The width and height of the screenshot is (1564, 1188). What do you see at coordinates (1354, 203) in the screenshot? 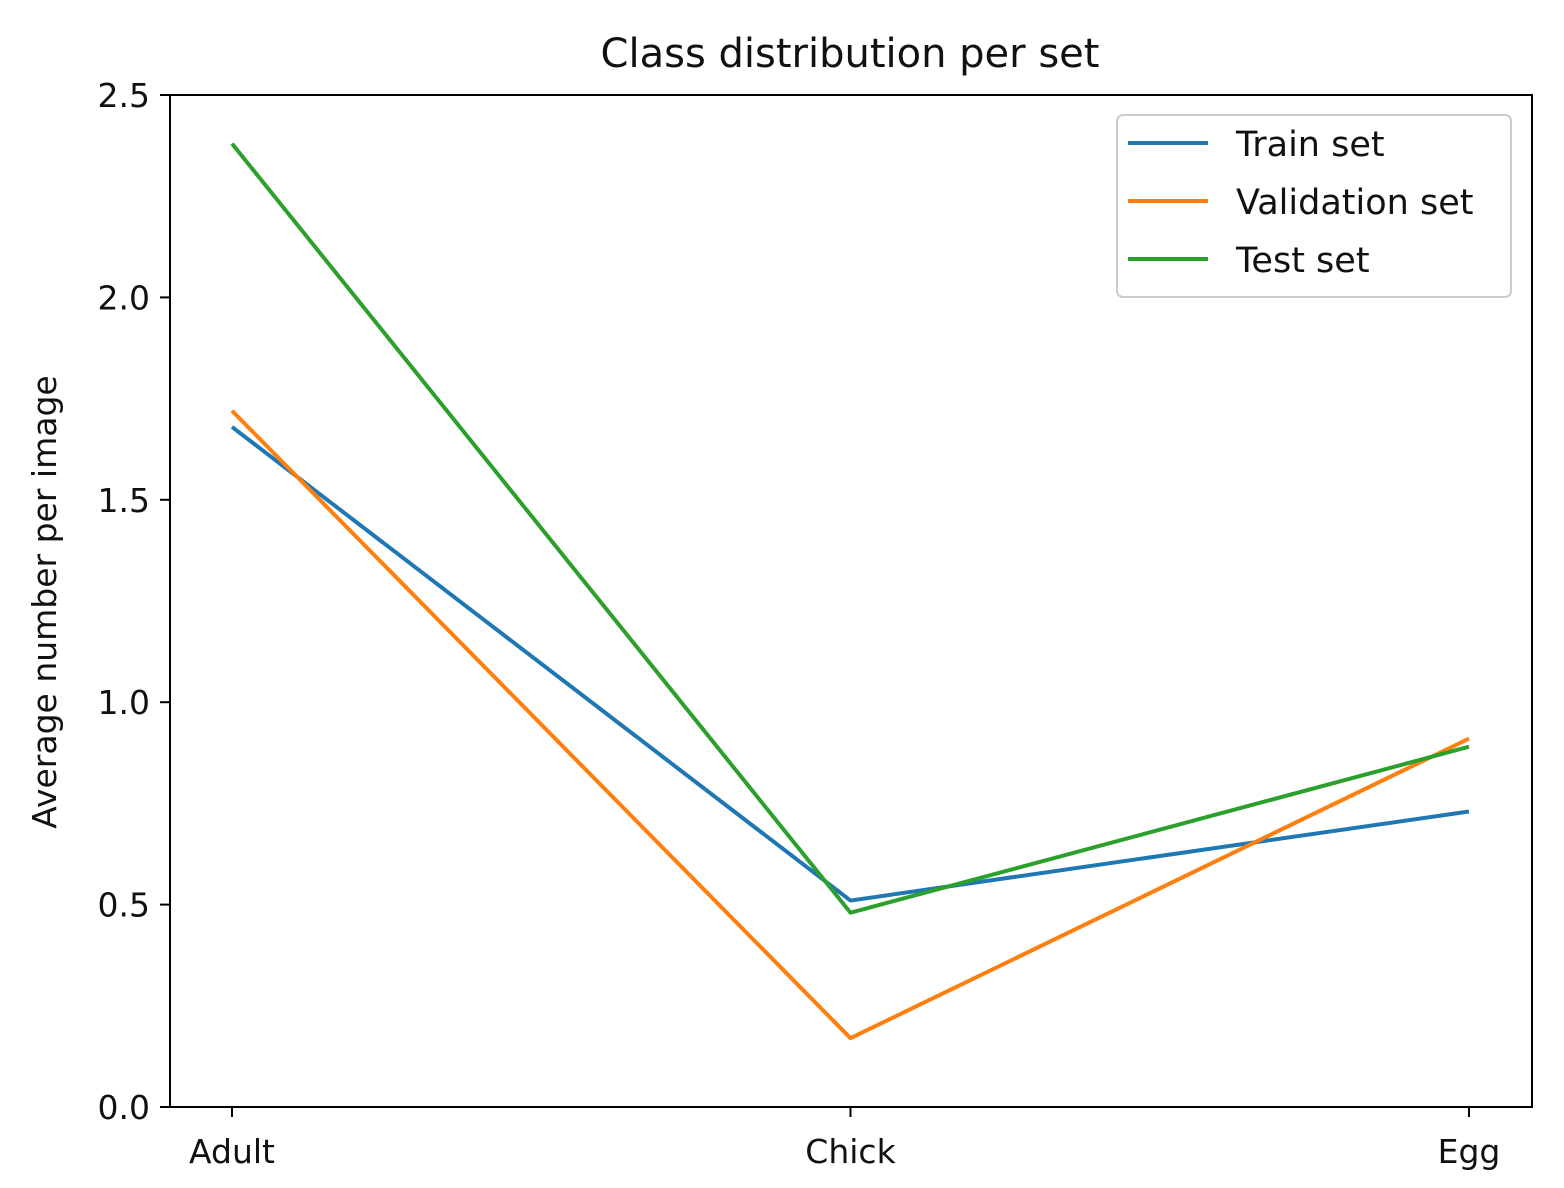
I see `legend-label: Validation set` at bounding box center [1354, 203].